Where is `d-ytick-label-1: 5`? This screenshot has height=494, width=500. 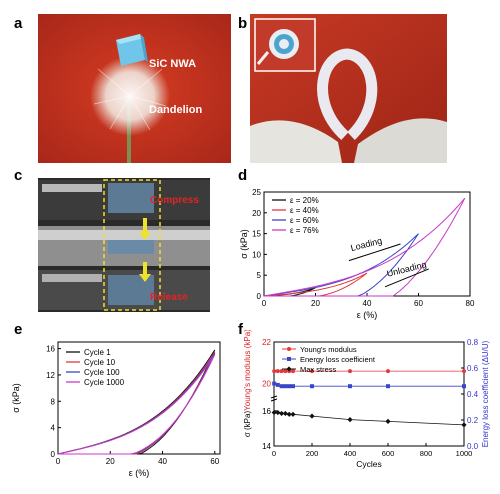
d-ytick-label-1: 5 is located at coordinates (259, 275).